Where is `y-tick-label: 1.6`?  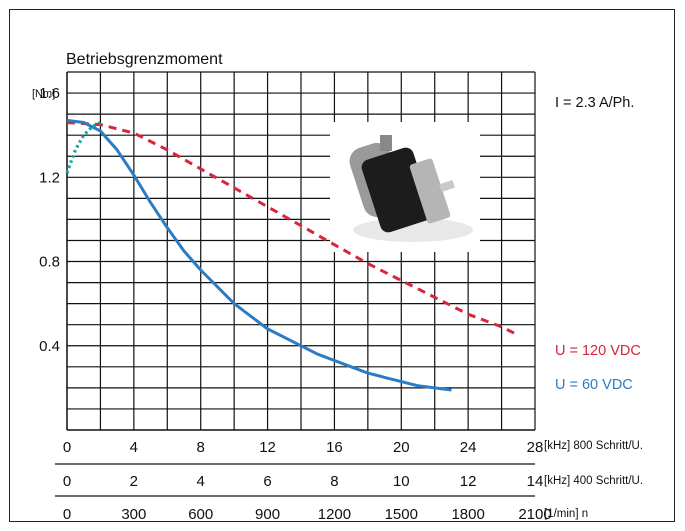 y-tick-label: 1.6 is located at coordinates (49, 93).